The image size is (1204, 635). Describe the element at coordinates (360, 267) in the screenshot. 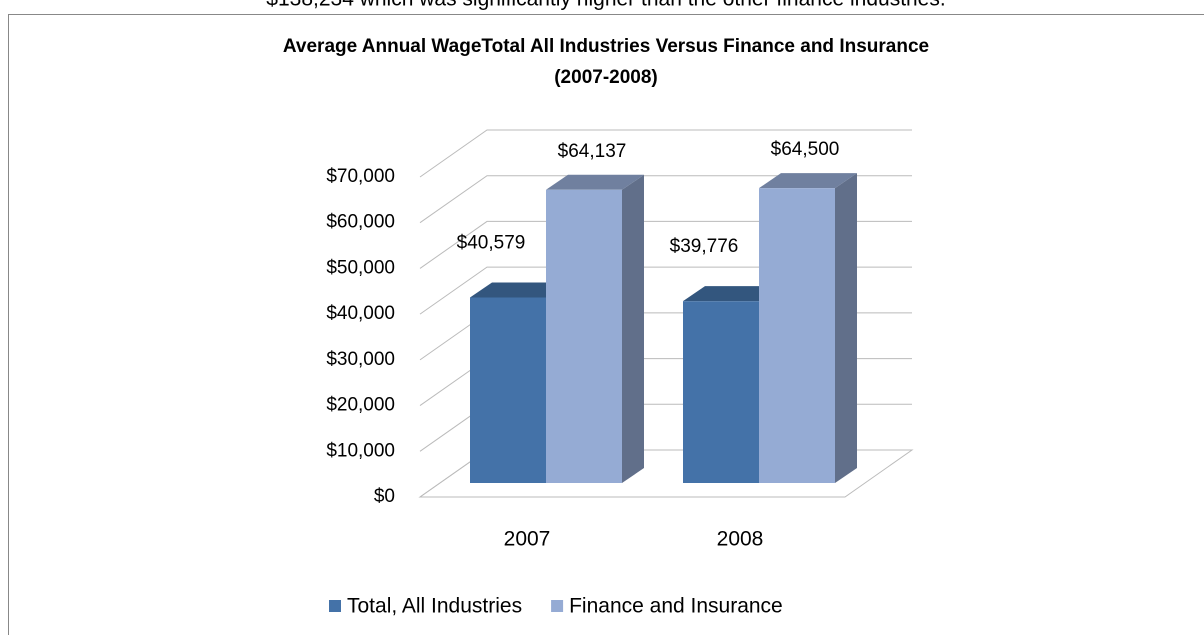

I see `y-tick-label: $50,000` at that location.